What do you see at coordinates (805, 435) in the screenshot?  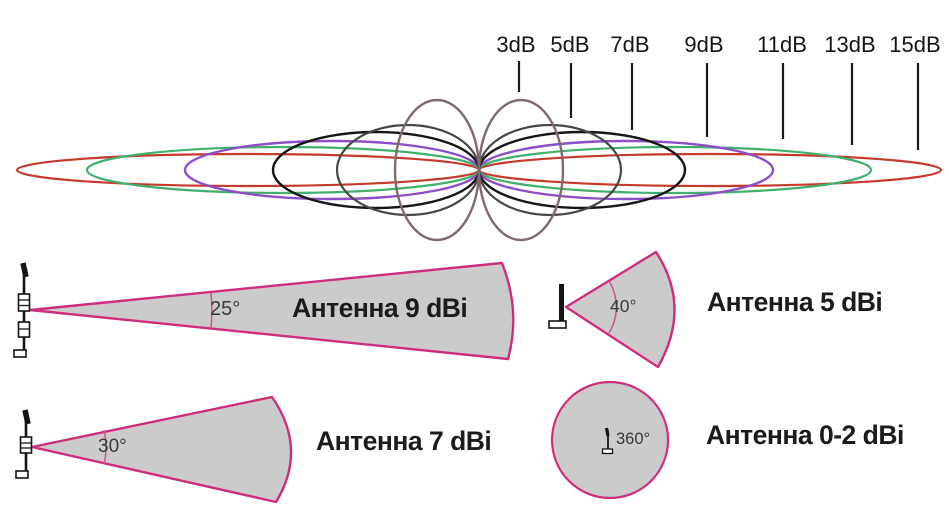 I see `panel-title-0-2dbi: Антенна 0-2 dBi` at bounding box center [805, 435].